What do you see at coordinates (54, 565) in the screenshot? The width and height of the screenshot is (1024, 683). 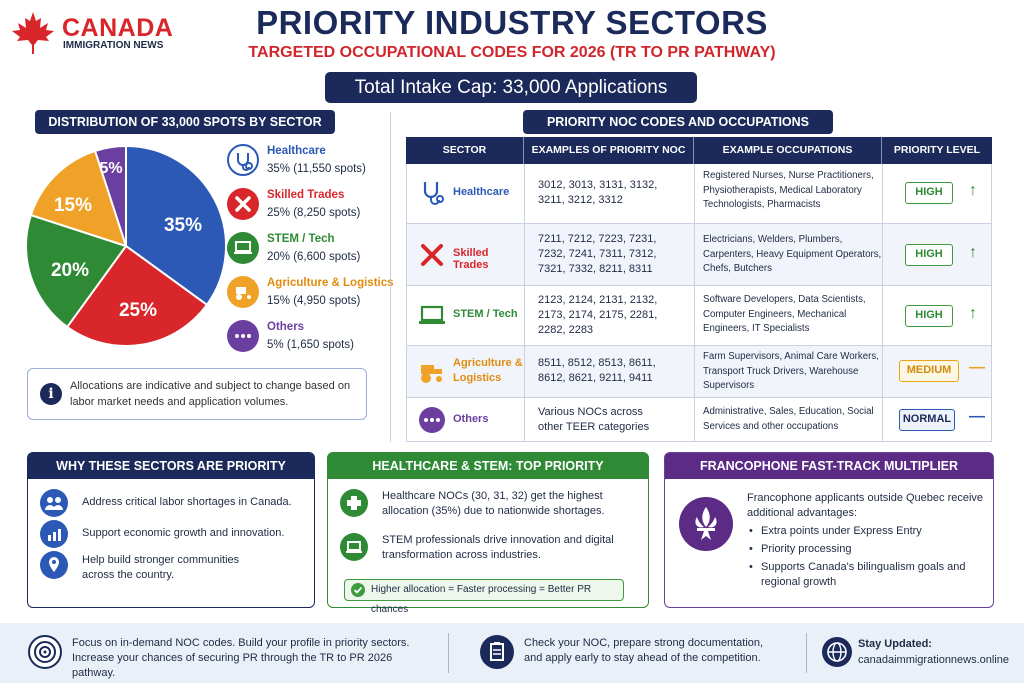 I see `location-pin-icon` at bounding box center [54, 565].